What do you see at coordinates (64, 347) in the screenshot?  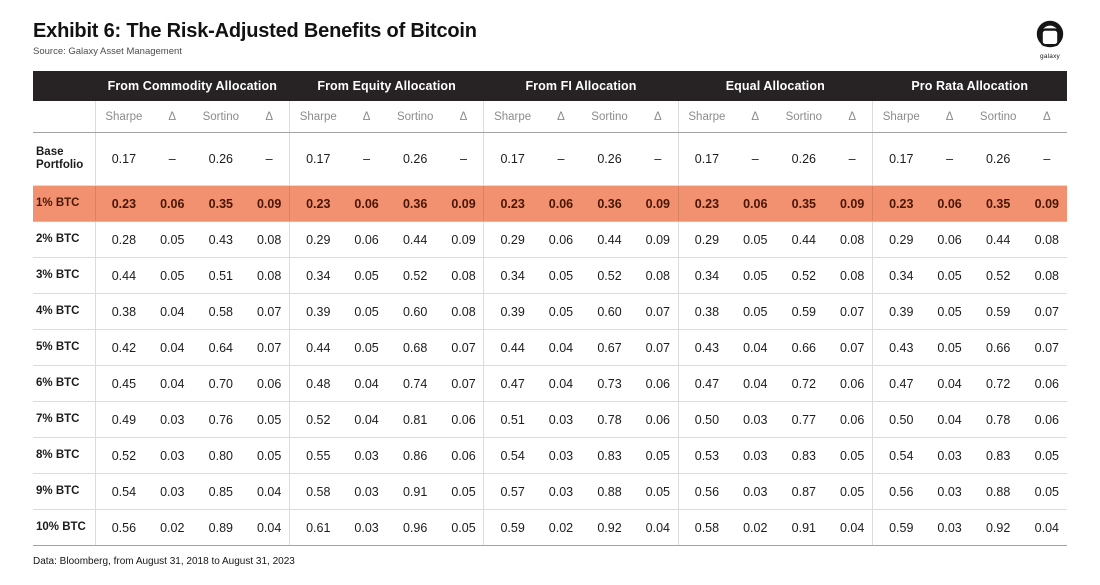 I see `row-label: 5% BTC` at bounding box center [64, 347].